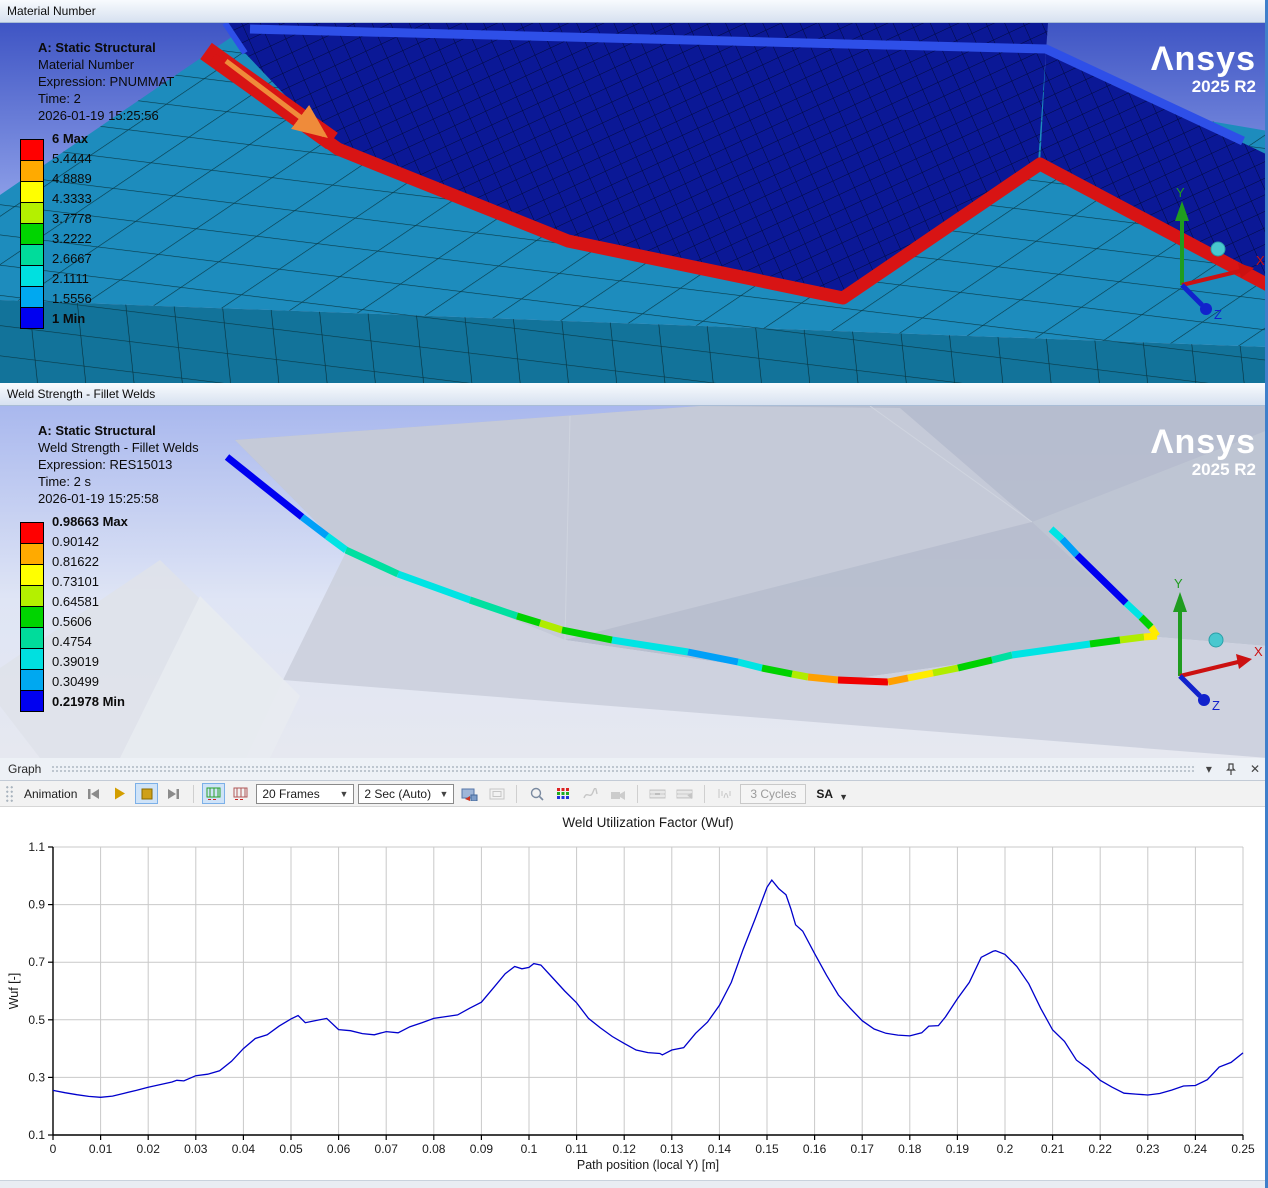  Describe the element at coordinates (72, 178) in the screenshot. I see `legend-label: 4.8889` at that location.